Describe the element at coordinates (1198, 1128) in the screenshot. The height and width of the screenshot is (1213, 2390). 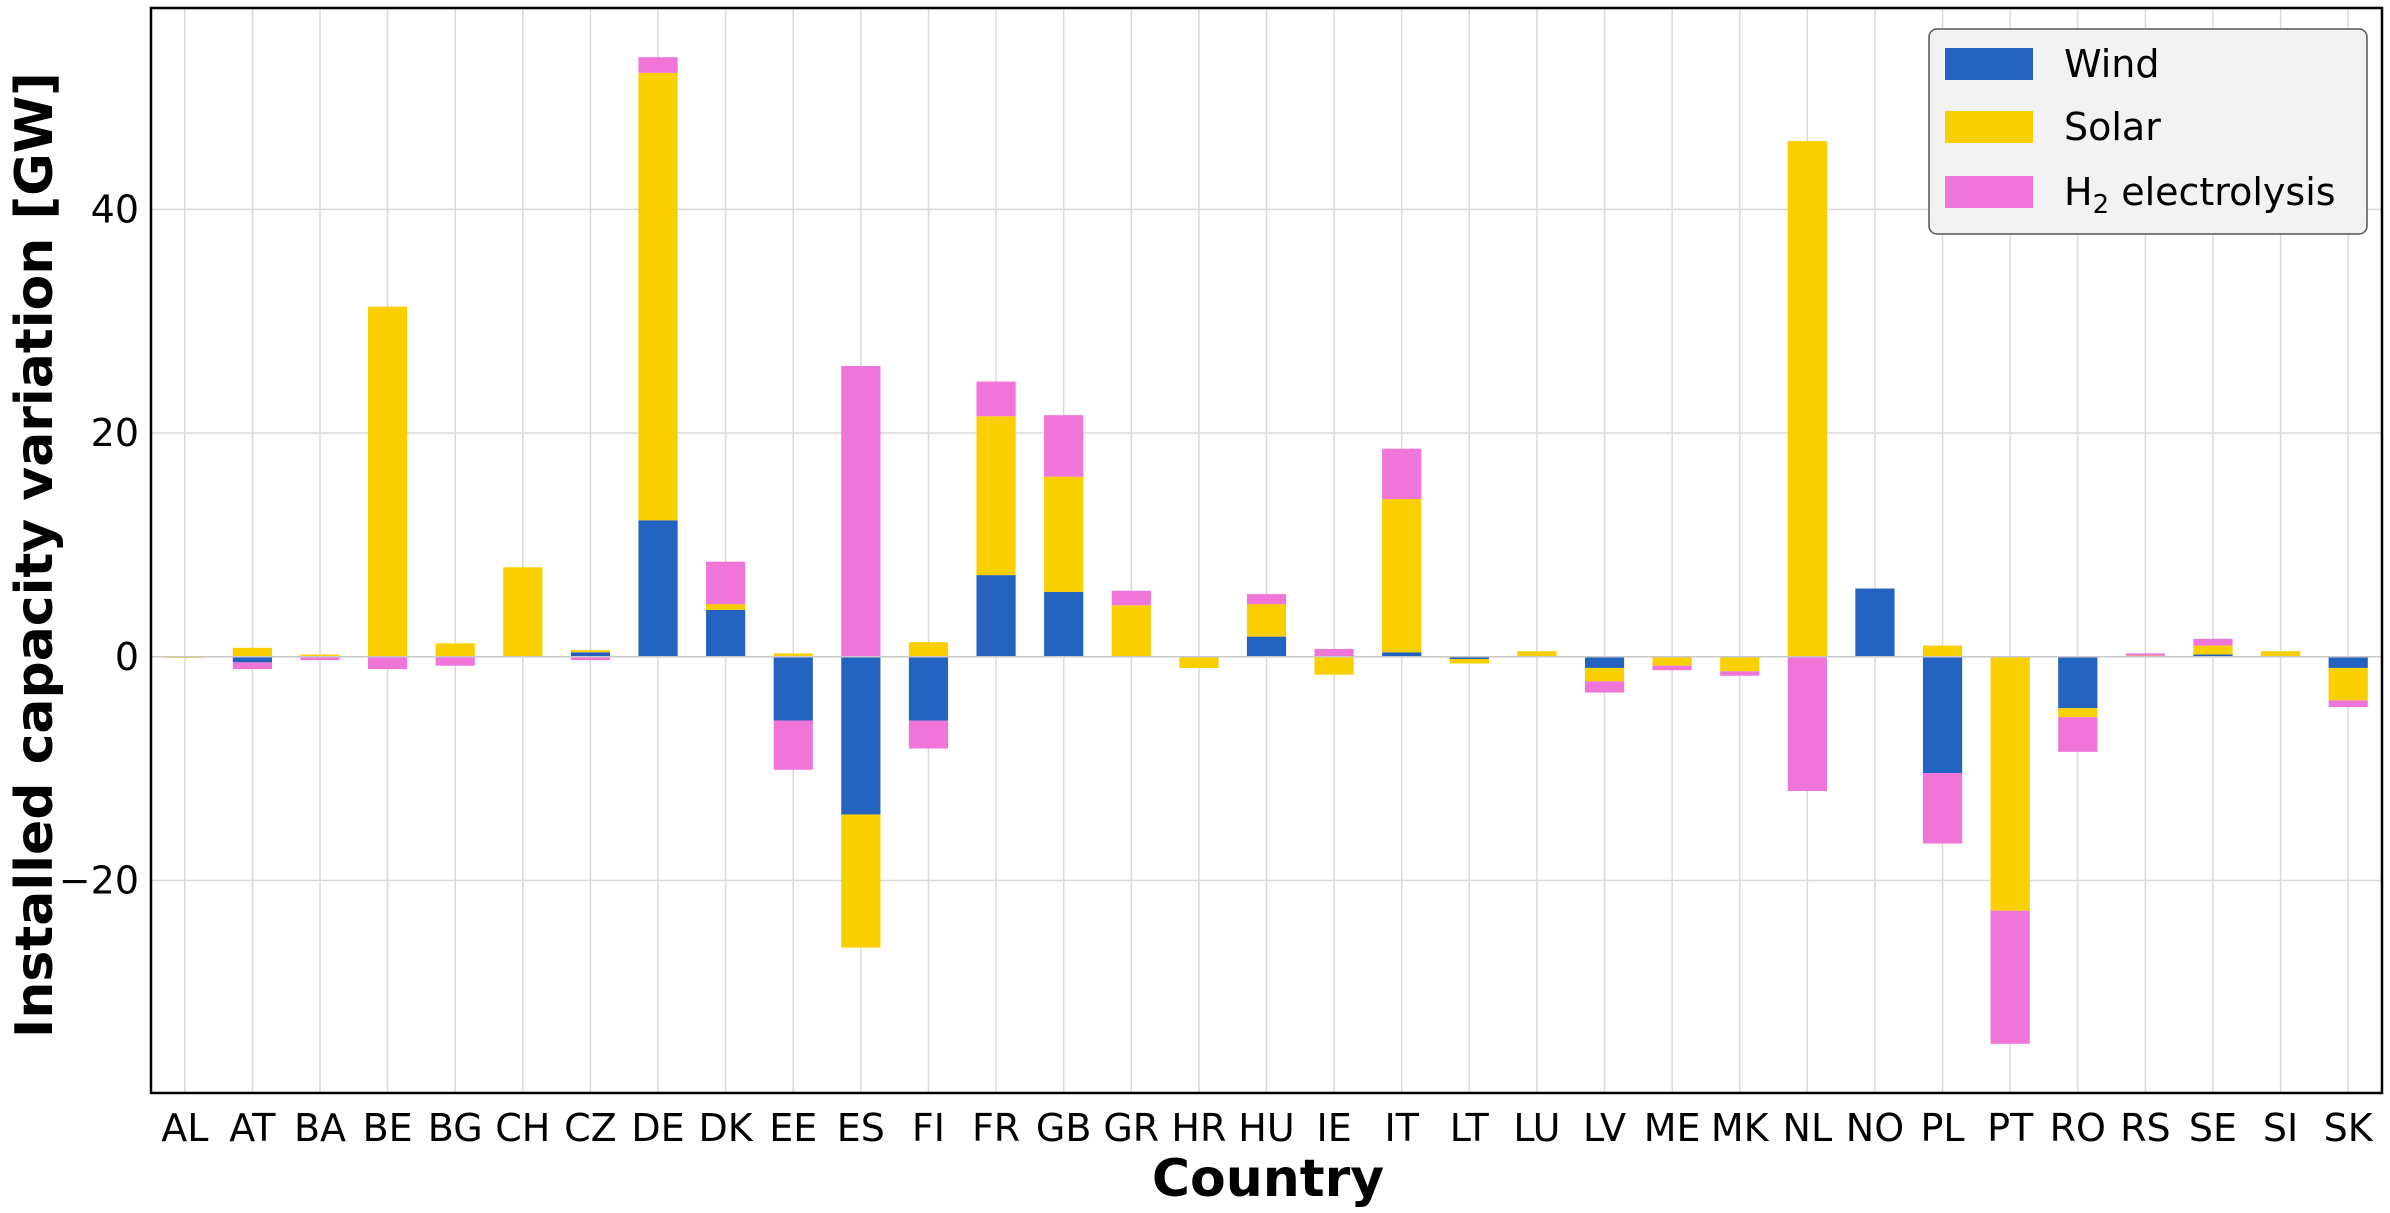
I see `x-tick-hr: HR` at that location.